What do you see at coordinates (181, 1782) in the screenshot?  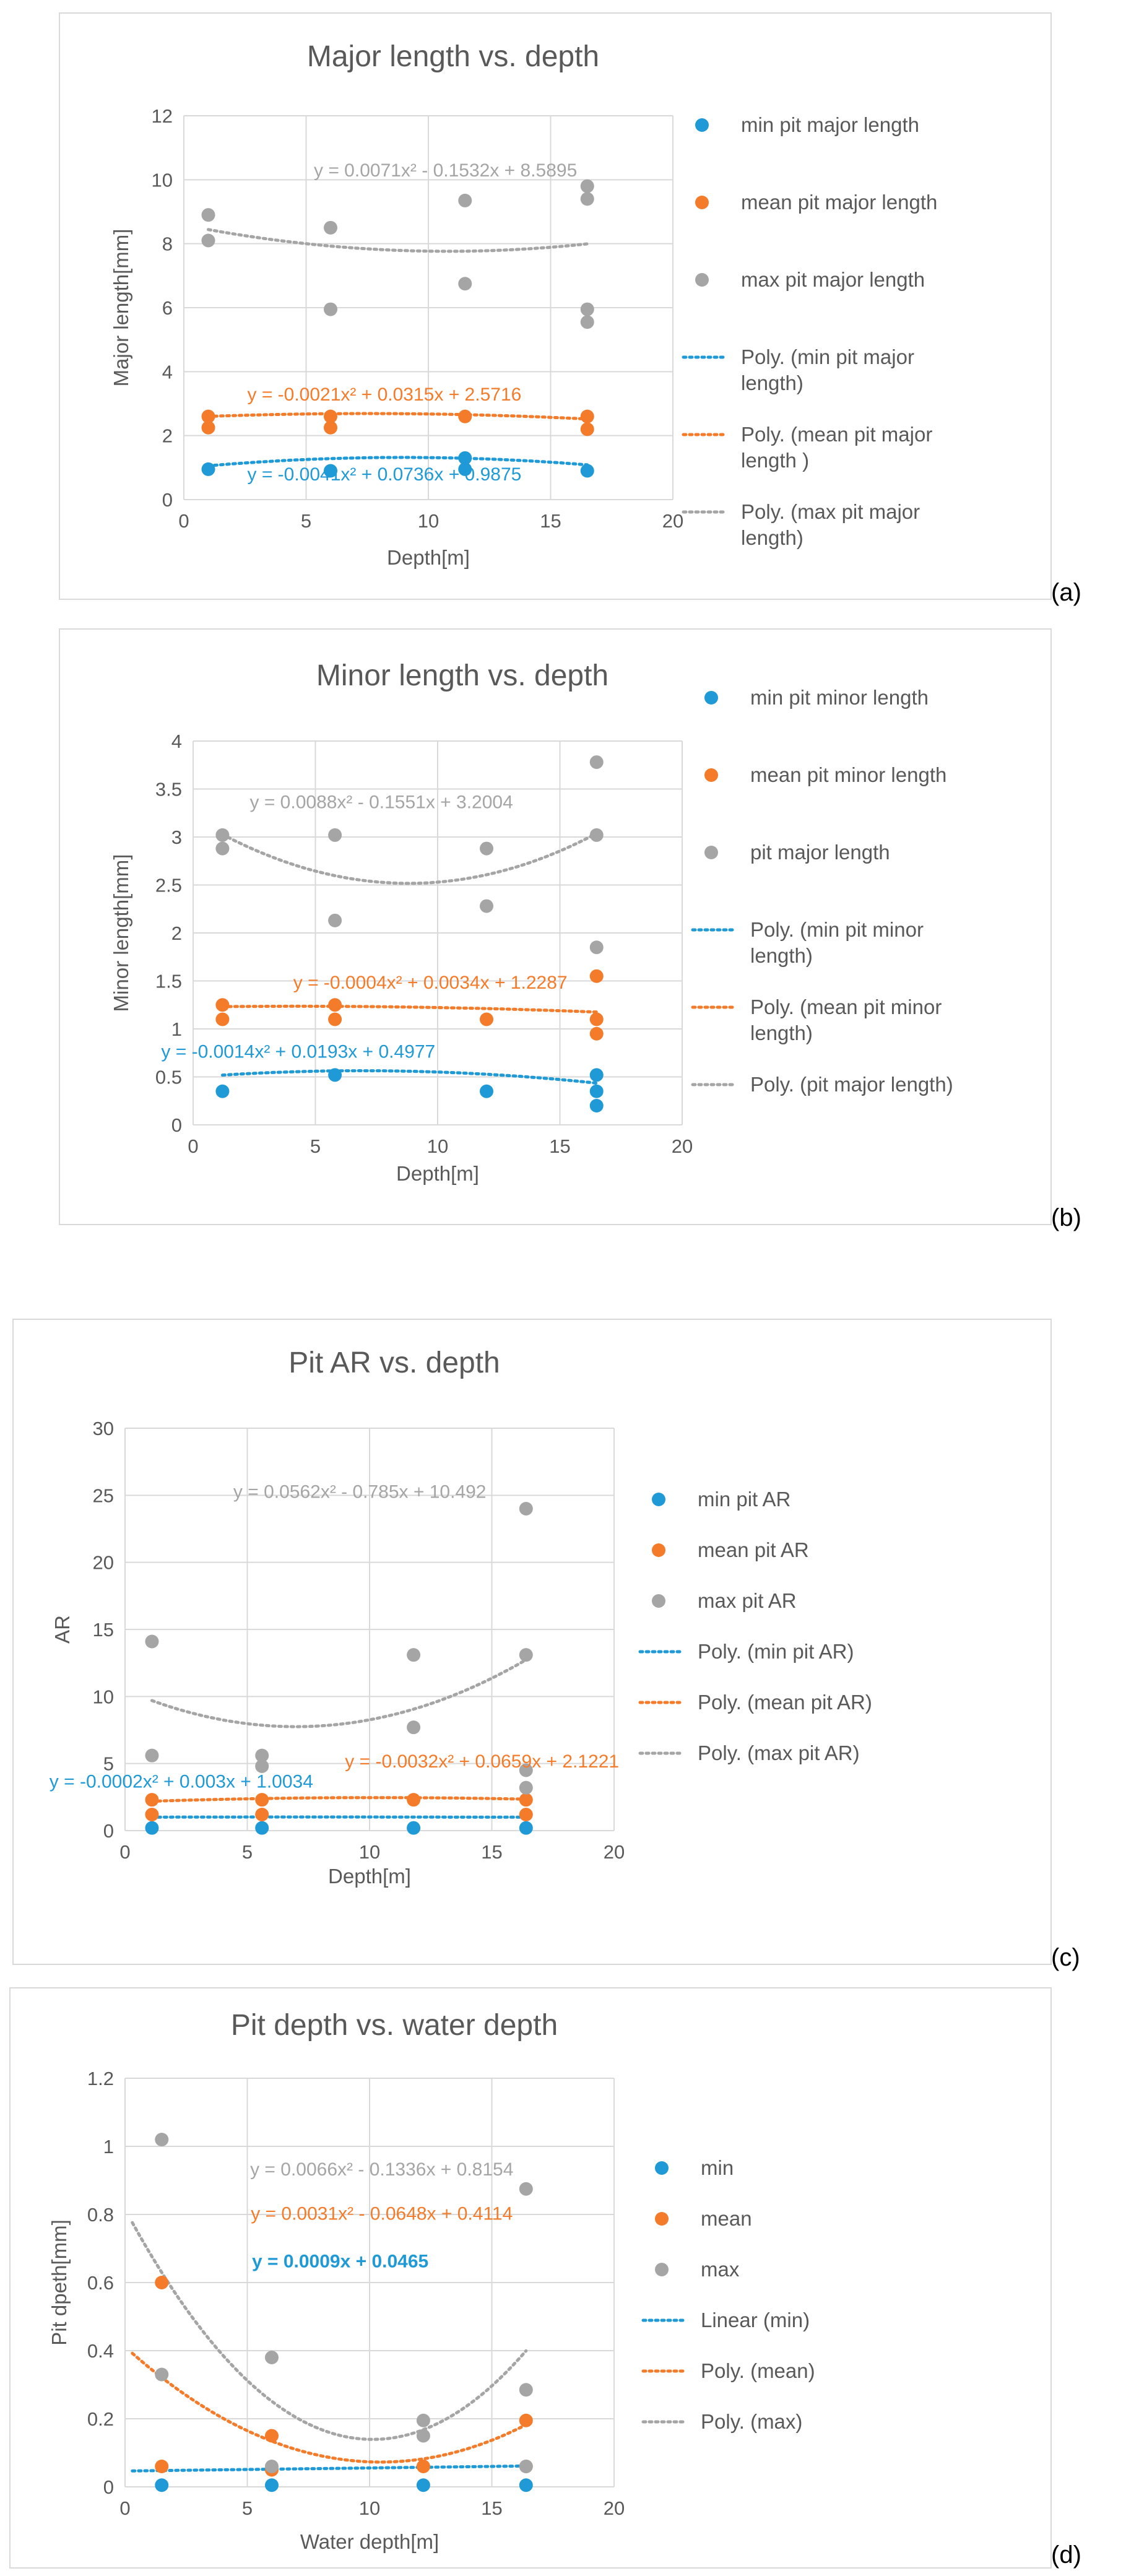 I see `trendline-equation: y = -0.0002x² + 0.003x + 1.0034` at bounding box center [181, 1782].